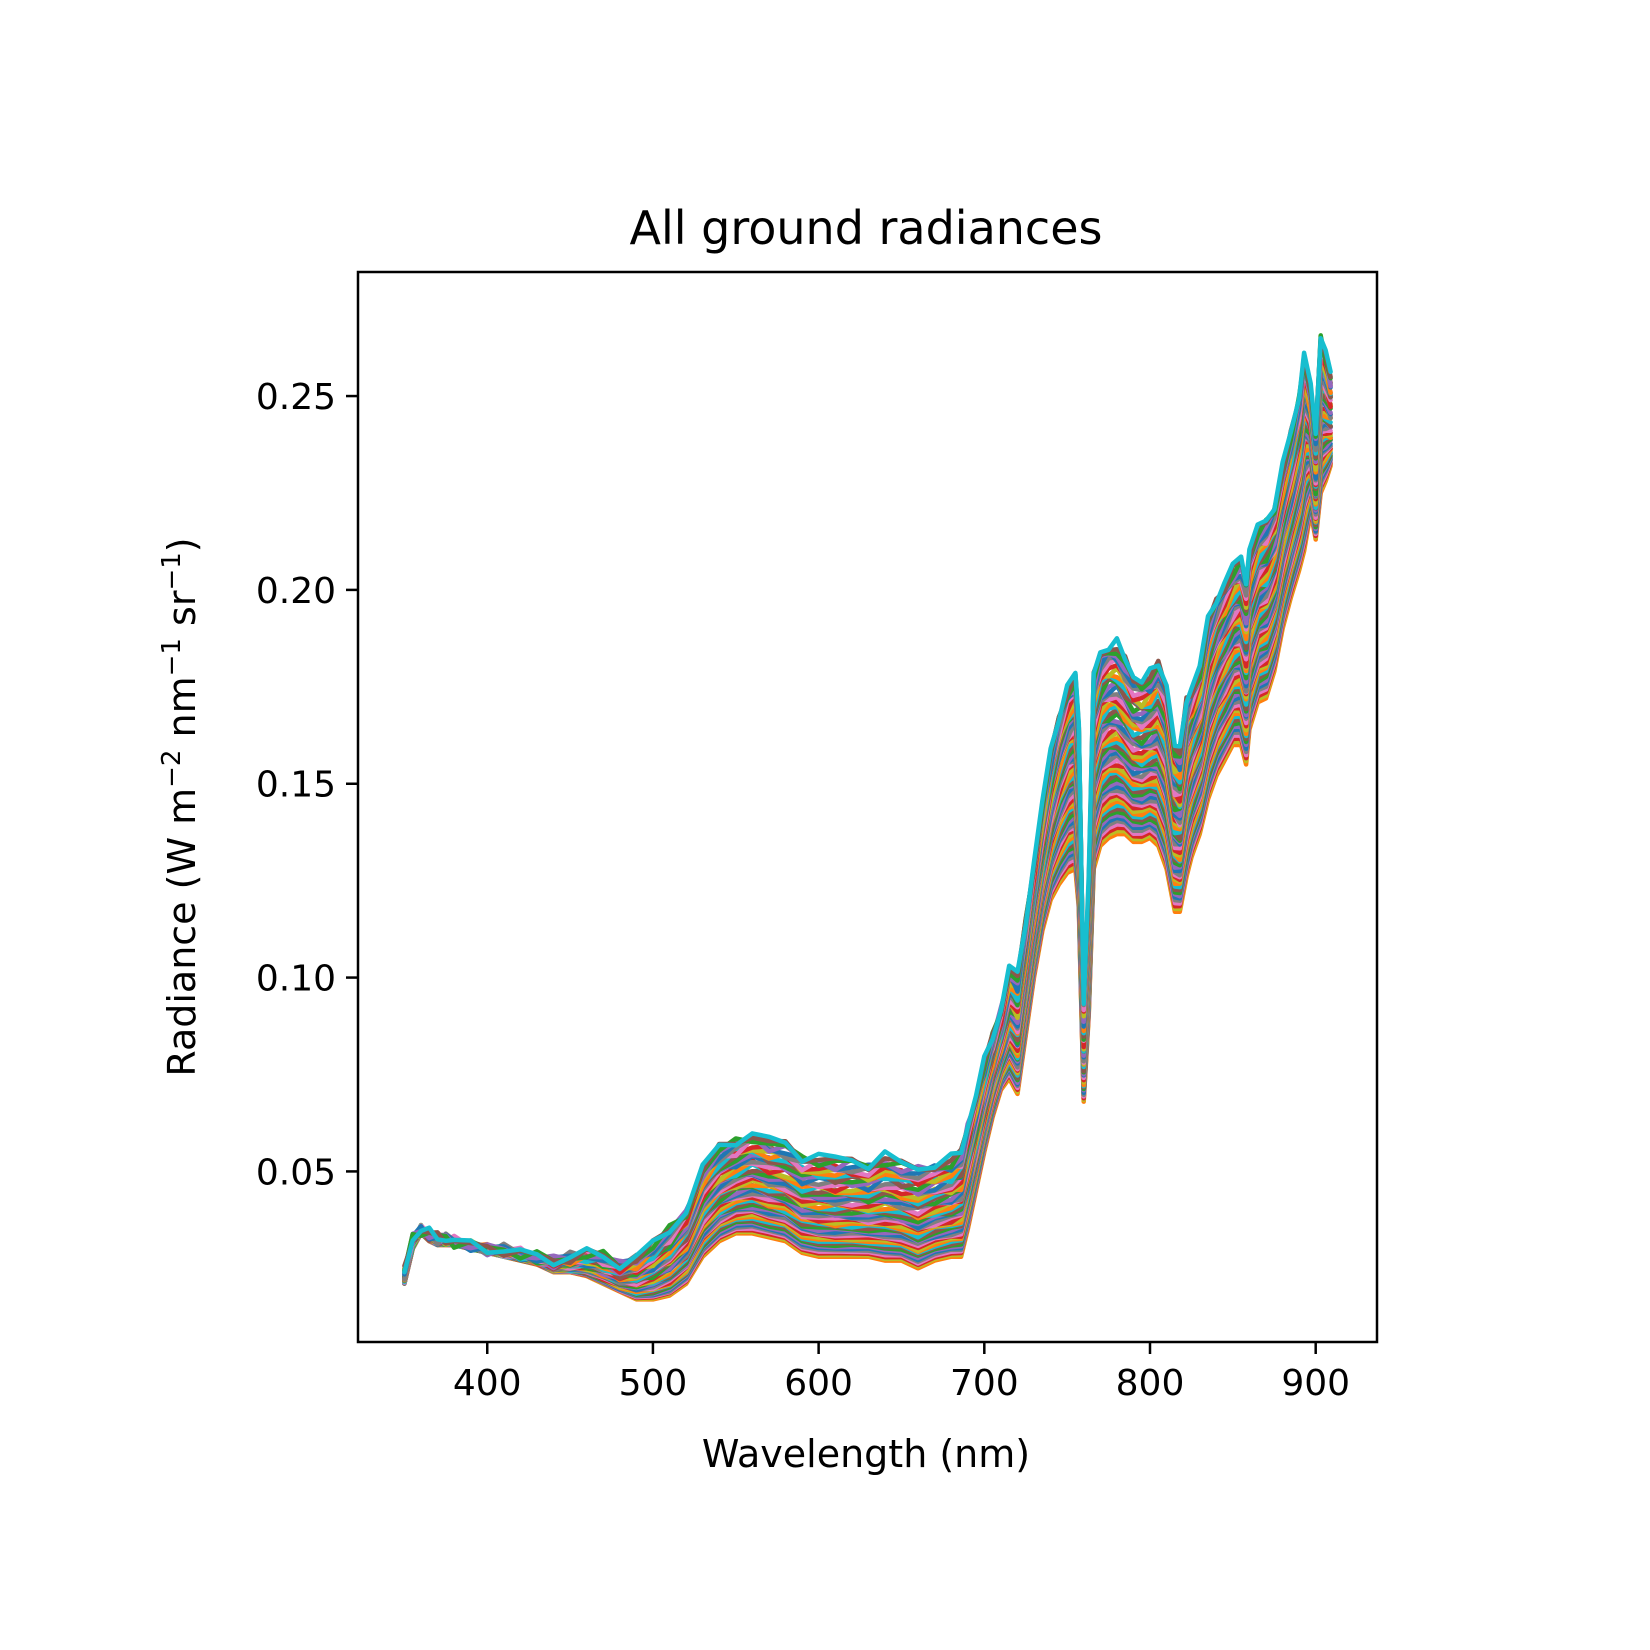 This screenshot has height=1650, width=1650. What do you see at coordinates (653, 1383) in the screenshot?
I see `x-tick-label: 500` at bounding box center [653, 1383].